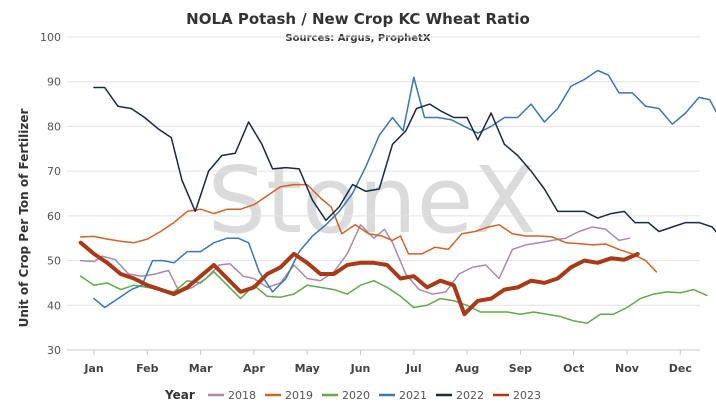 This screenshot has width=716, height=417. I want to click on legend-title: Year, so click(179, 395).